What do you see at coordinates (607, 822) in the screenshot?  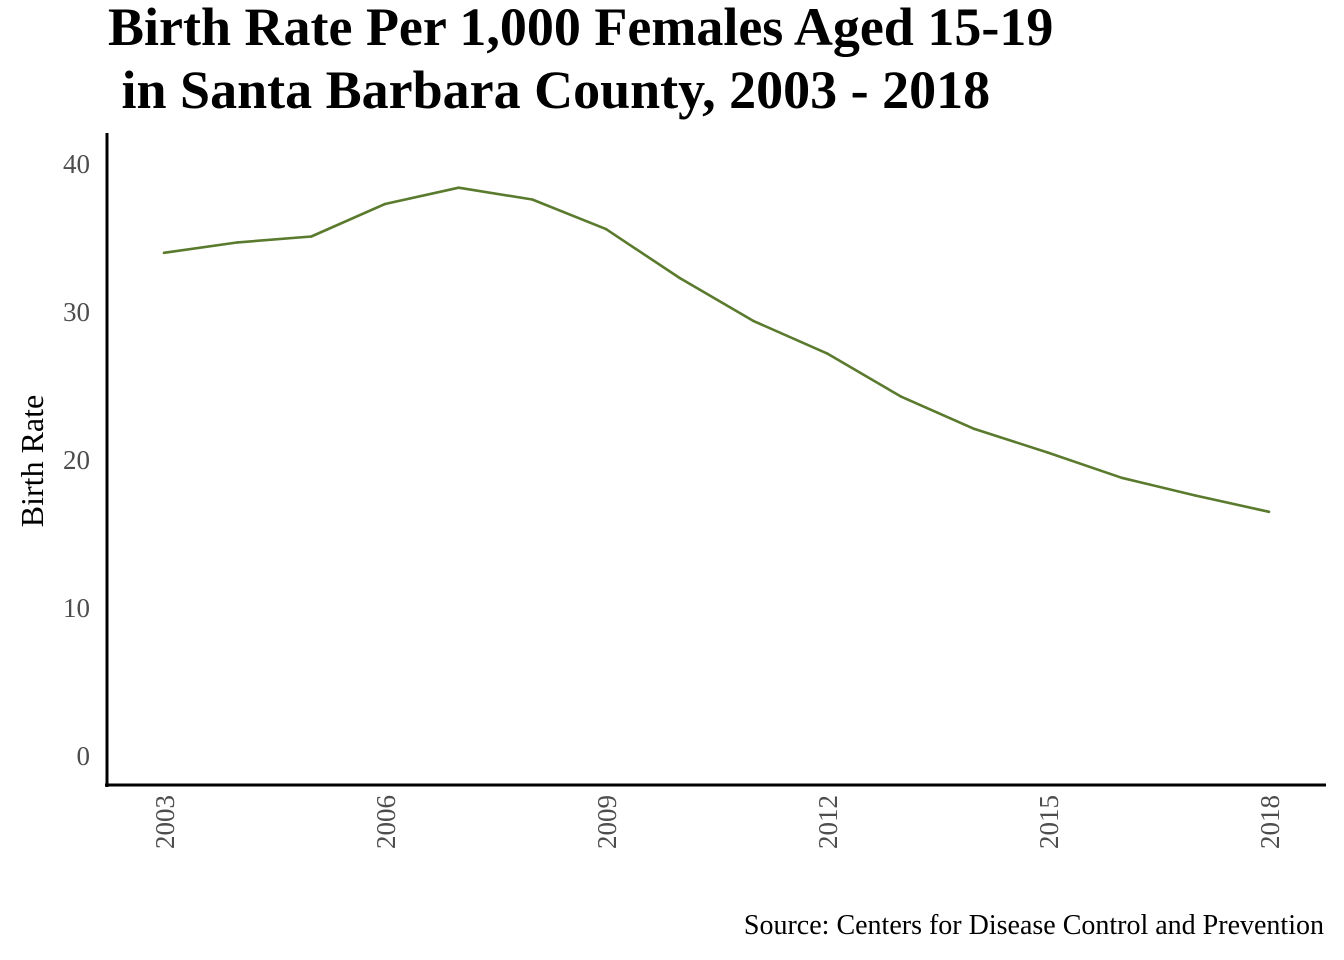 I see `x-tick-label: 2009` at bounding box center [607, 822].